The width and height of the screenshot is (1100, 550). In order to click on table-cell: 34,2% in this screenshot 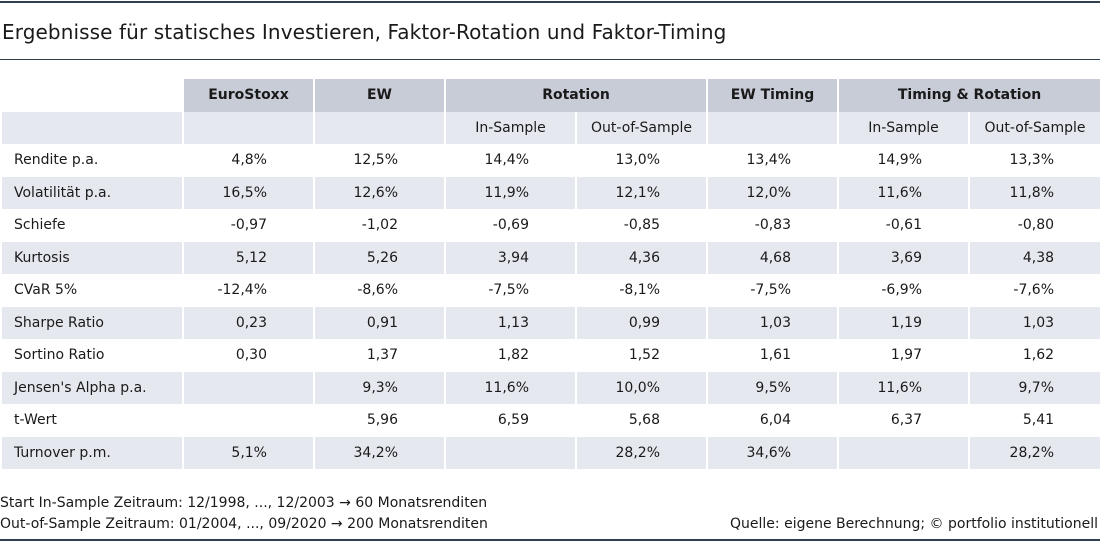, I will do `click(379, 452)`.